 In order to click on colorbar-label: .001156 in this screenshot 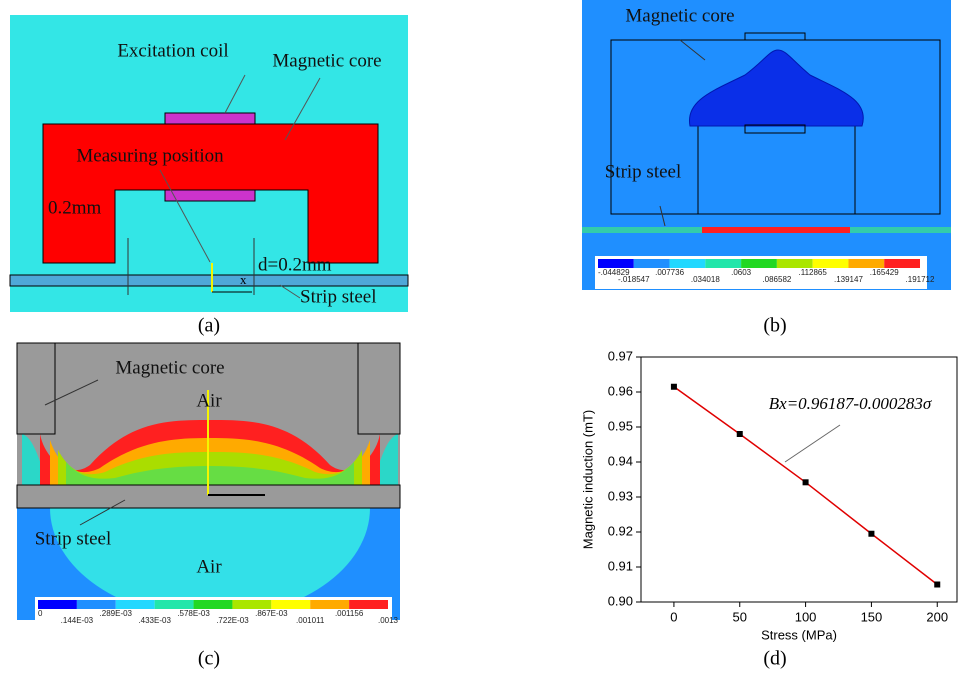, I will do `click(349, 613)`.